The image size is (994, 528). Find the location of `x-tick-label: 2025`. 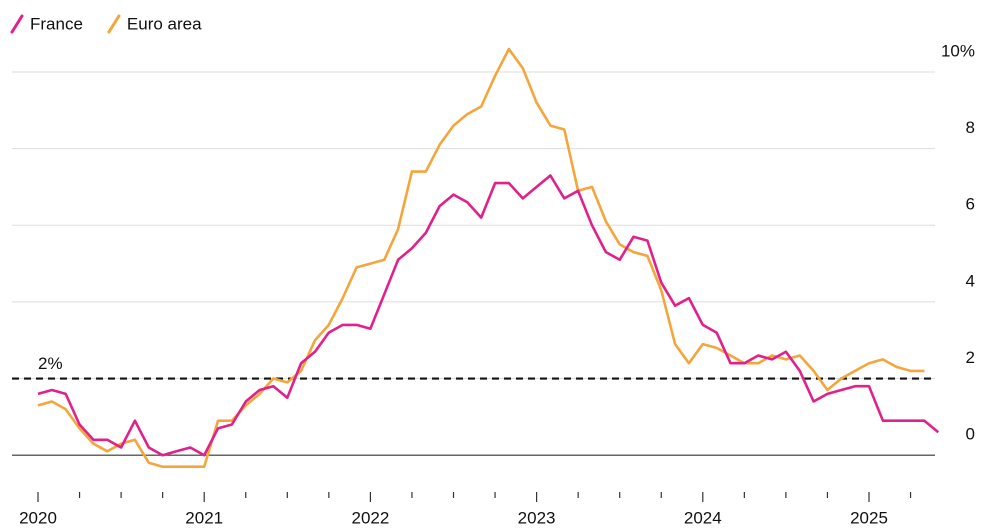

x-tick-label: 2025 is located at coordinates (869, 517).